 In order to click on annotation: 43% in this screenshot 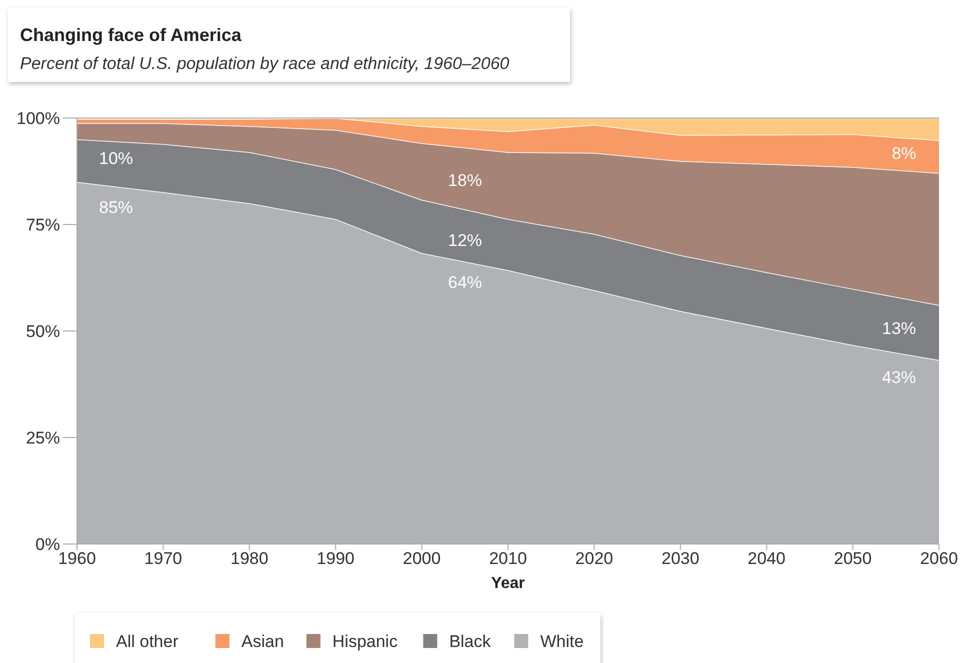, I will do `click(899, 377)`.